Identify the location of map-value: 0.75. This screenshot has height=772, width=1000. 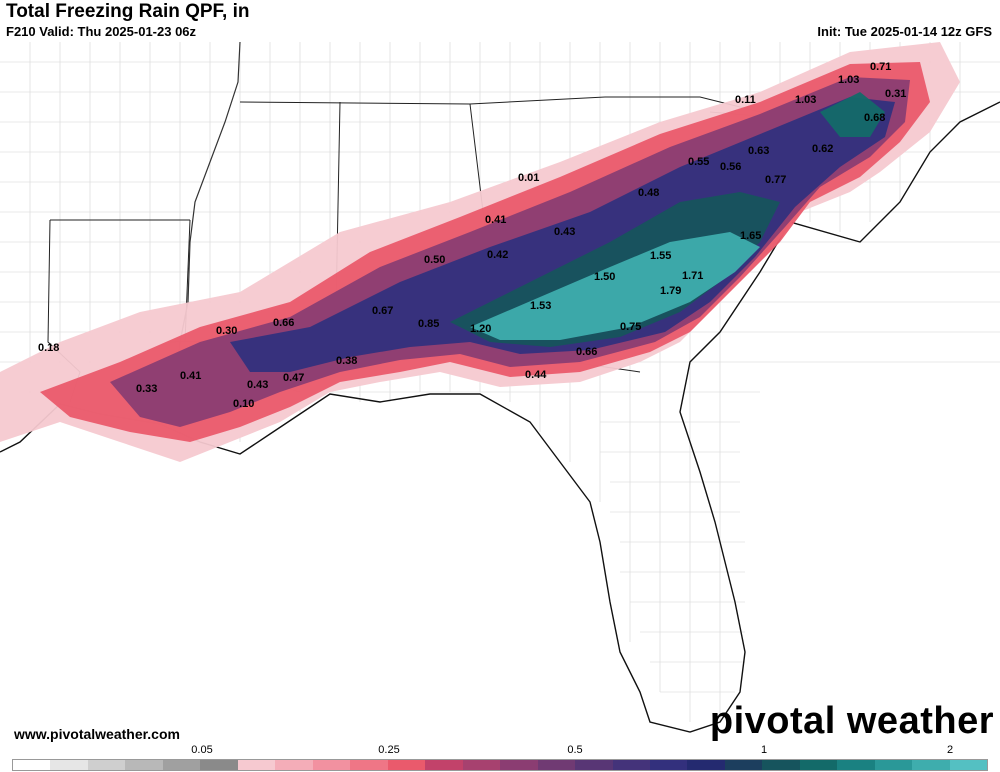
(630, 327).